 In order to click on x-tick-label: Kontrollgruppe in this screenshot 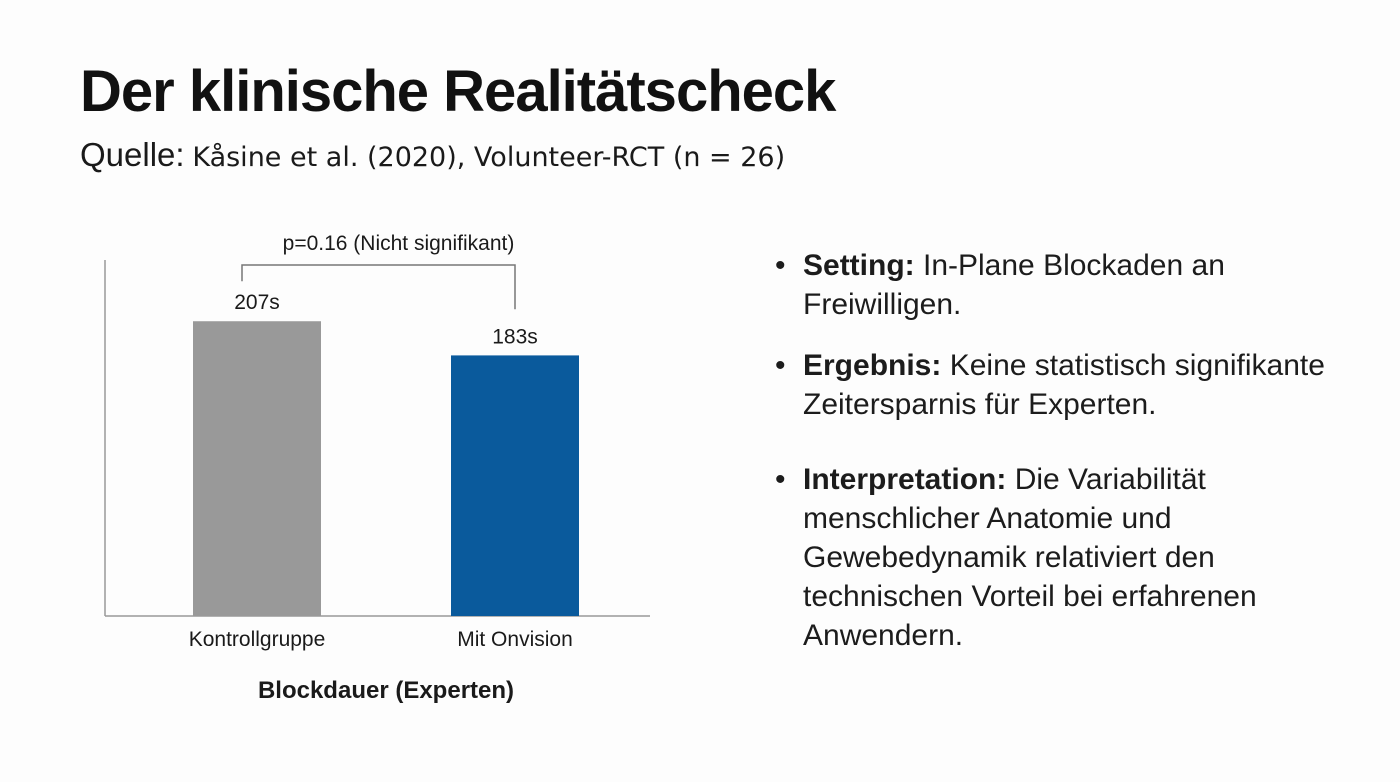, I will do `click(257, 639)`.